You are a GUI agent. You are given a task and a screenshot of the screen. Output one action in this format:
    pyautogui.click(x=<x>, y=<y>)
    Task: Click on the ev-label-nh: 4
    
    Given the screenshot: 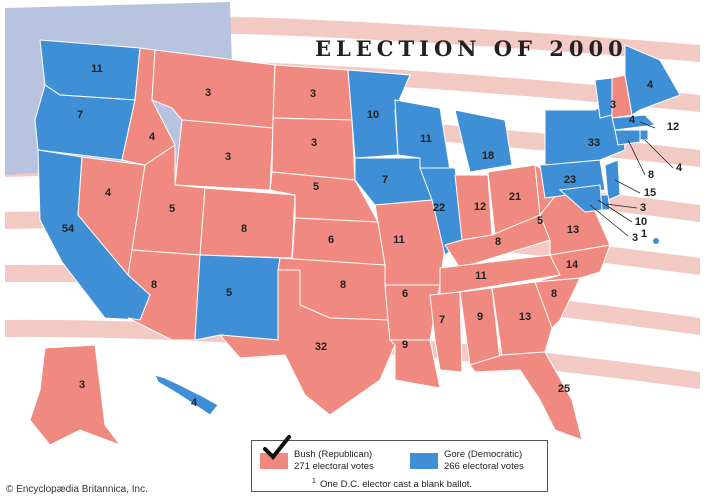 What is the action you would take?
    pyautogui.click(x=632, y=120)
    